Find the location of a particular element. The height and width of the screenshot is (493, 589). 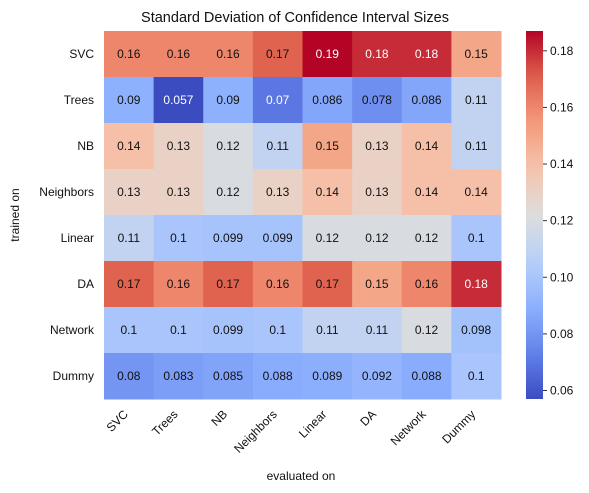

cell-value-label: 0.083 is located at coordinates (178, 376).